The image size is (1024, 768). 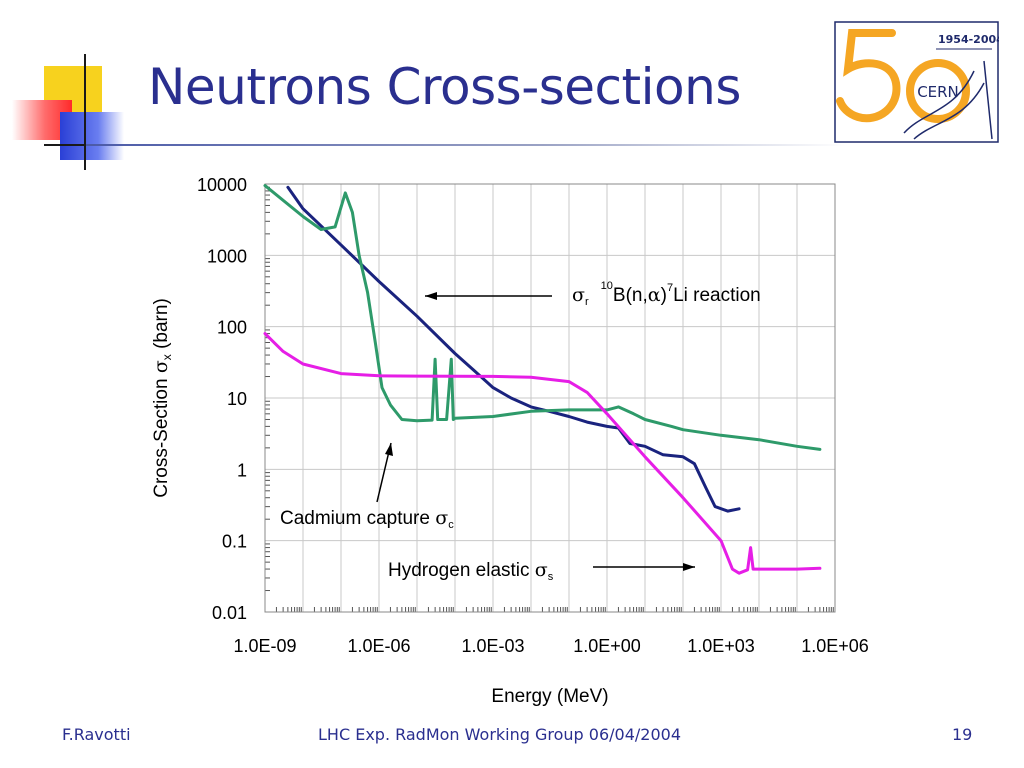 I want to click on x-tick-label: 1.0E-03, so click(x=492, y=646).